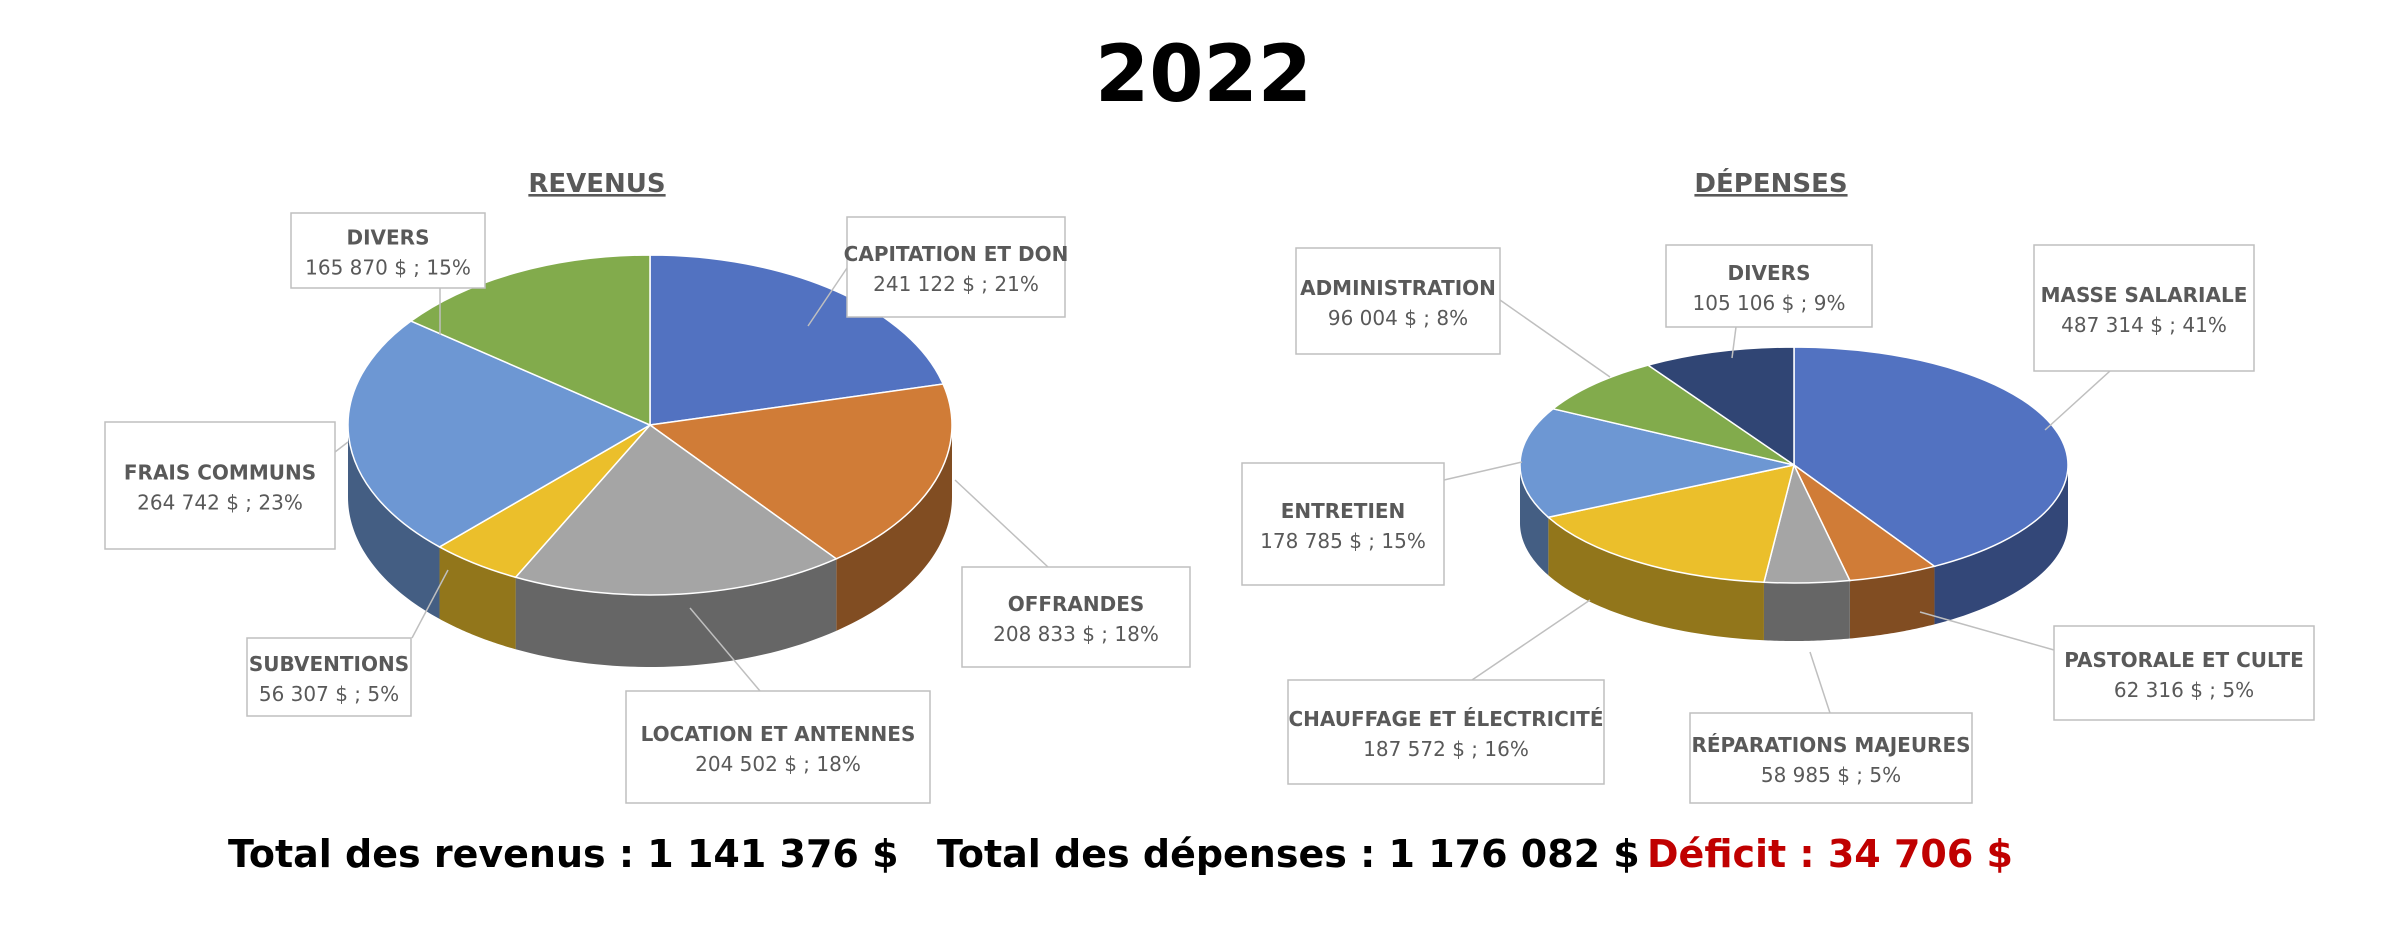 The width and height of the screenshot is (2407, 933). What do you see at coordinates (1076, 604) in the screenshot?
I see `slice-name: OFFRANDES` at bounding box center [1076, 604].